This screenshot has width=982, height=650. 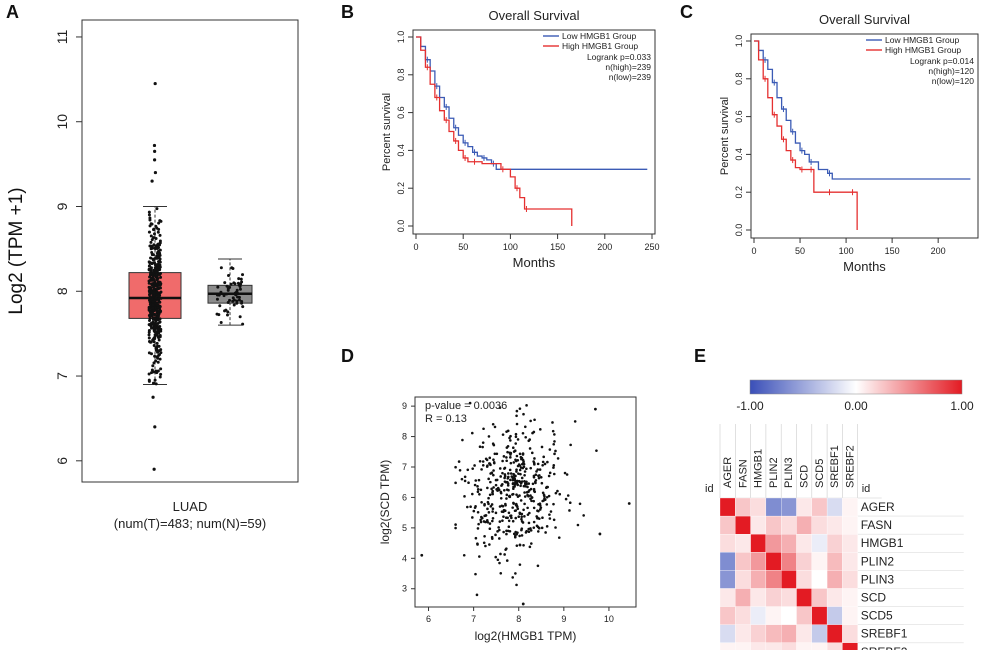 I want to click on km-c-title: Overall Survival, so click(x=864, y=19).